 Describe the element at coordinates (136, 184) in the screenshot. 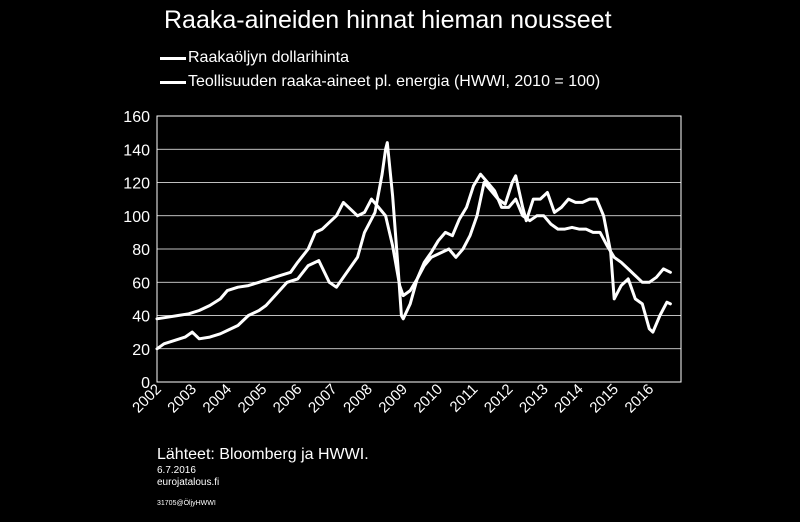

I see `y-tick-label: 120` at that location.